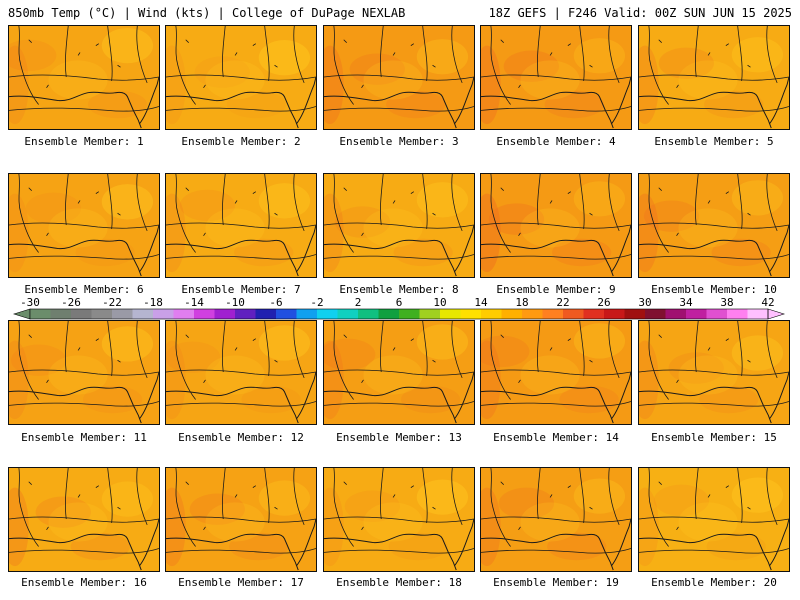 The image size is (800, 600). What do you see at coordinates (603, 302) in the screenshot?
I see `colorbar-tick-label: 26` at bounding box center [603, 302].